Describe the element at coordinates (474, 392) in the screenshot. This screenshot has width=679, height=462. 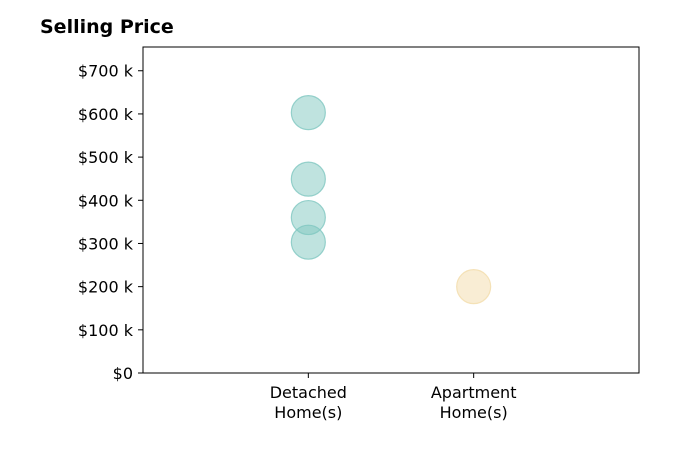
I see `x-tick-label-line: Apartment` at that location.